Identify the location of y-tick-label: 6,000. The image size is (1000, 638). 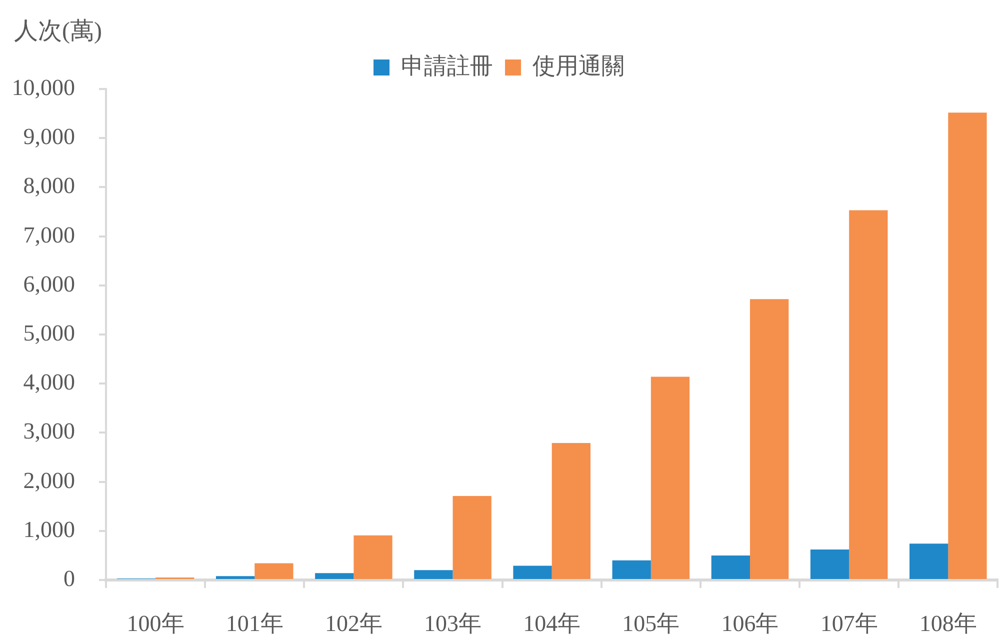
(49, 283).